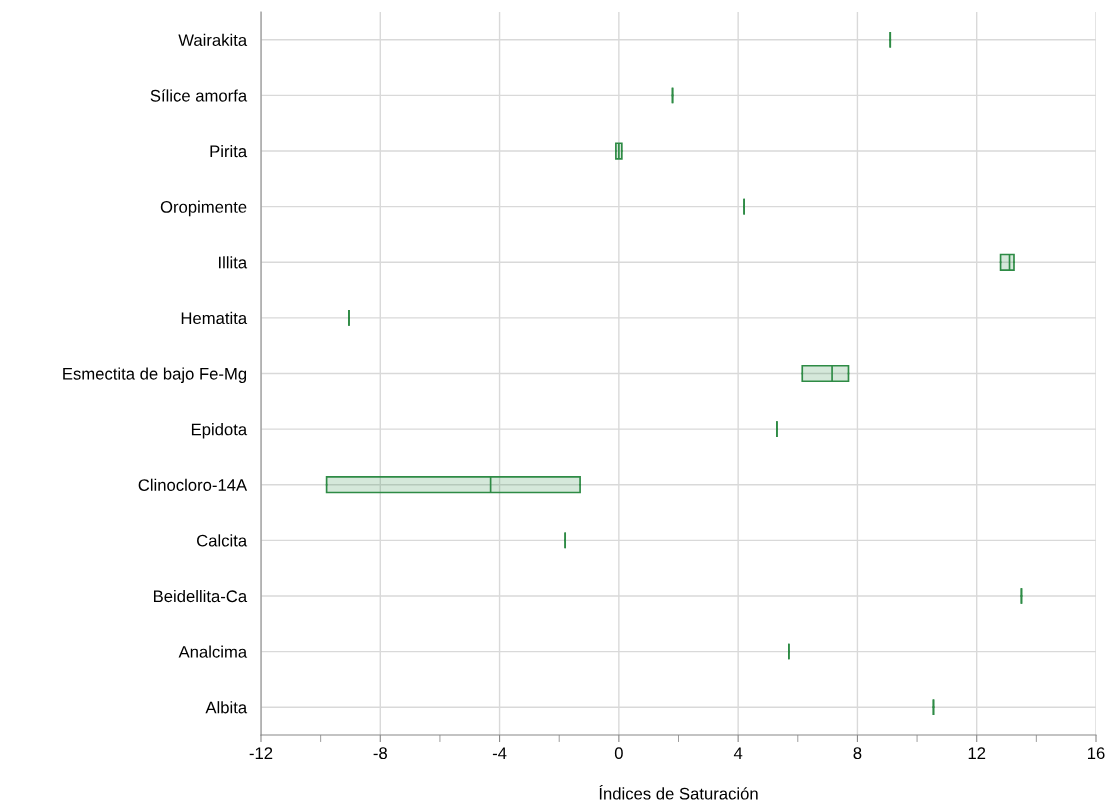 This screenshot has height=811, width=1108. What do you see at coordinates (219, 431) in the screenshot?
I see `y-tick-label: Epidota` at bounding box center [219, 431].